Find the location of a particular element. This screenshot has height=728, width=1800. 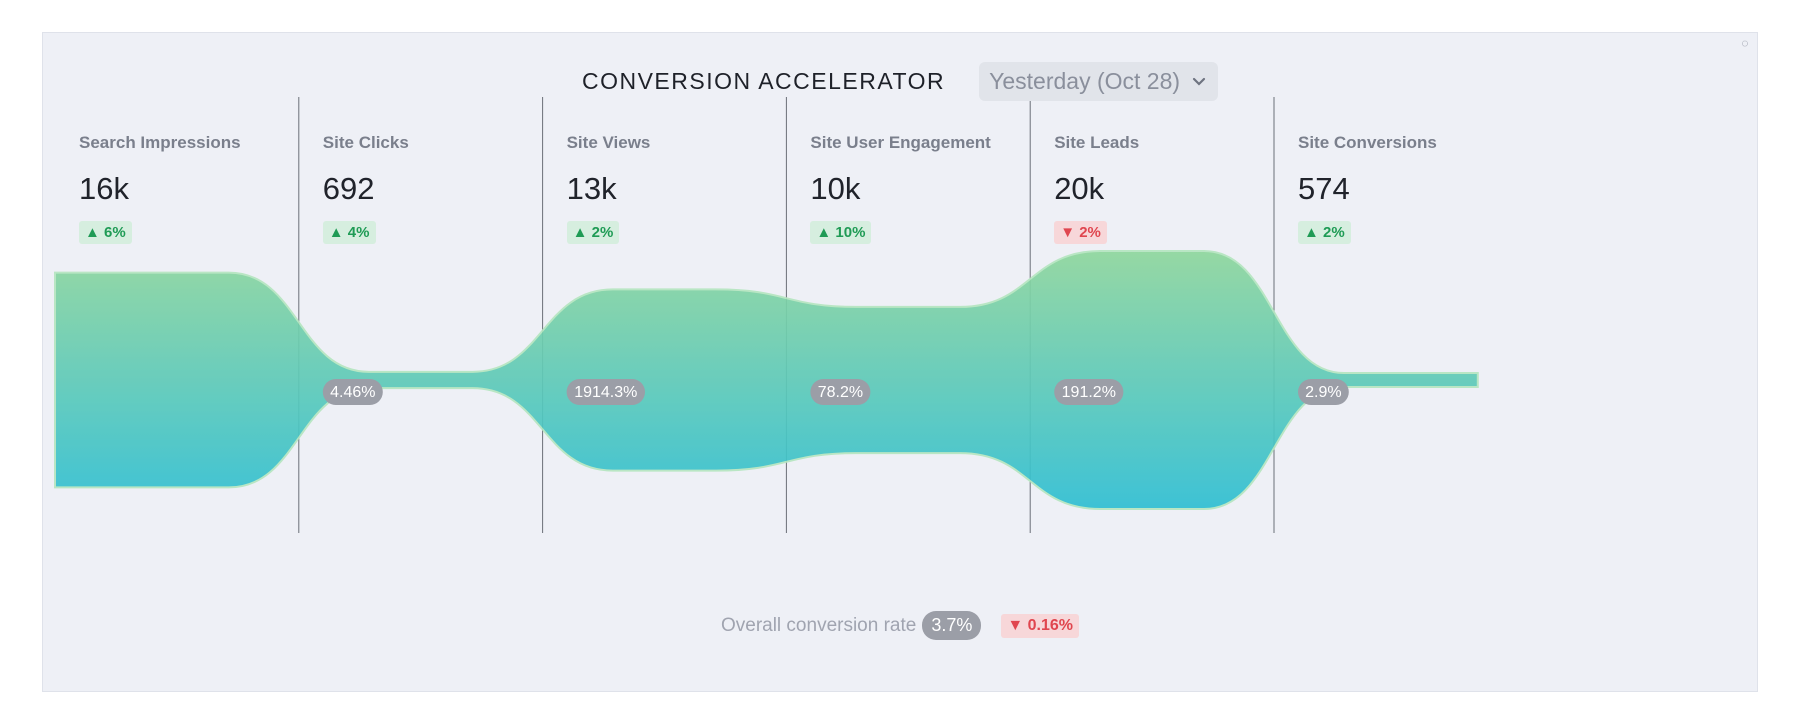

stage-rate-pill: 78.2% is located at coordinates (840, 392).